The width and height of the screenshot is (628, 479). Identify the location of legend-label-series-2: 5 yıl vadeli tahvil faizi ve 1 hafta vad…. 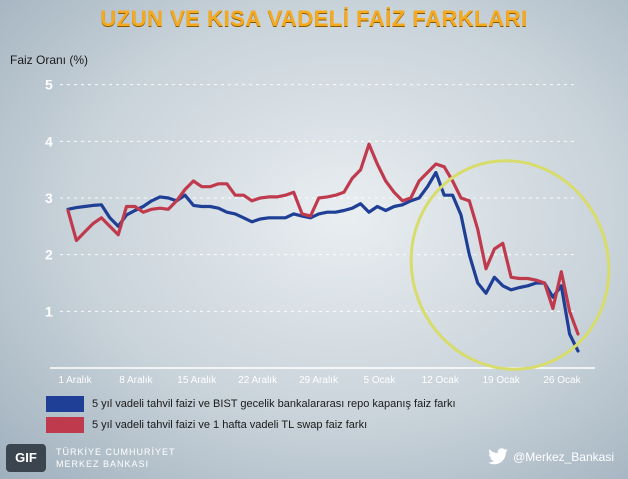
(230, 425).